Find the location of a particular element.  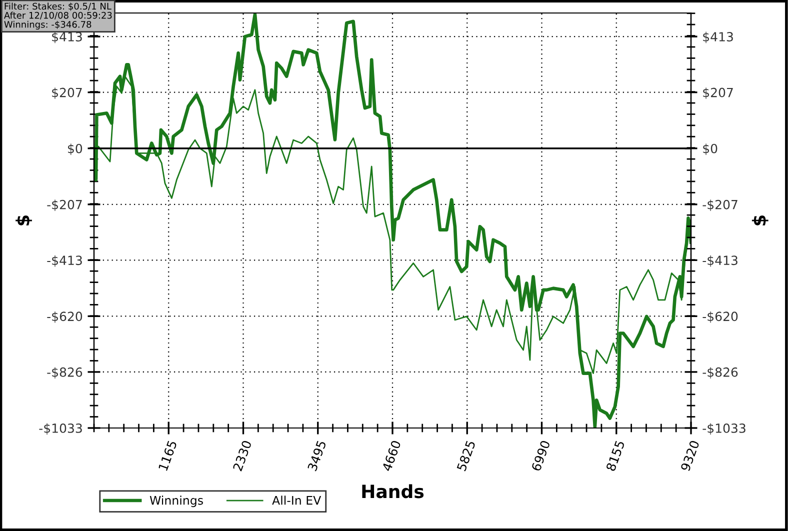

y2-tick-label: -$826 is located at coordinates (720, 373).